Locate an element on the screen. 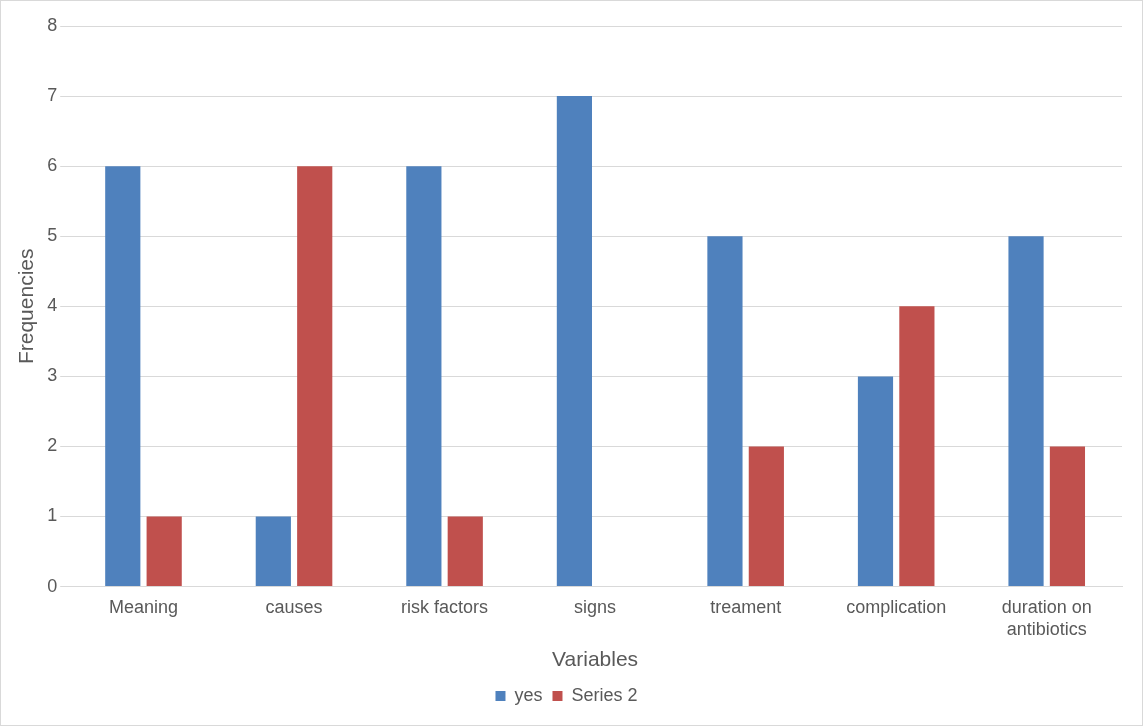 This screenshot has height=728, width=1145. x-tick-label: treament is located at coordinates (746, 607).